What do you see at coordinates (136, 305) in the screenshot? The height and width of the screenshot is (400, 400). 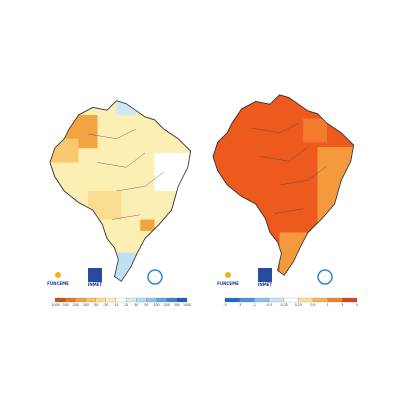 I see `colorbar-label: 30` at bounding box center [136, 305].